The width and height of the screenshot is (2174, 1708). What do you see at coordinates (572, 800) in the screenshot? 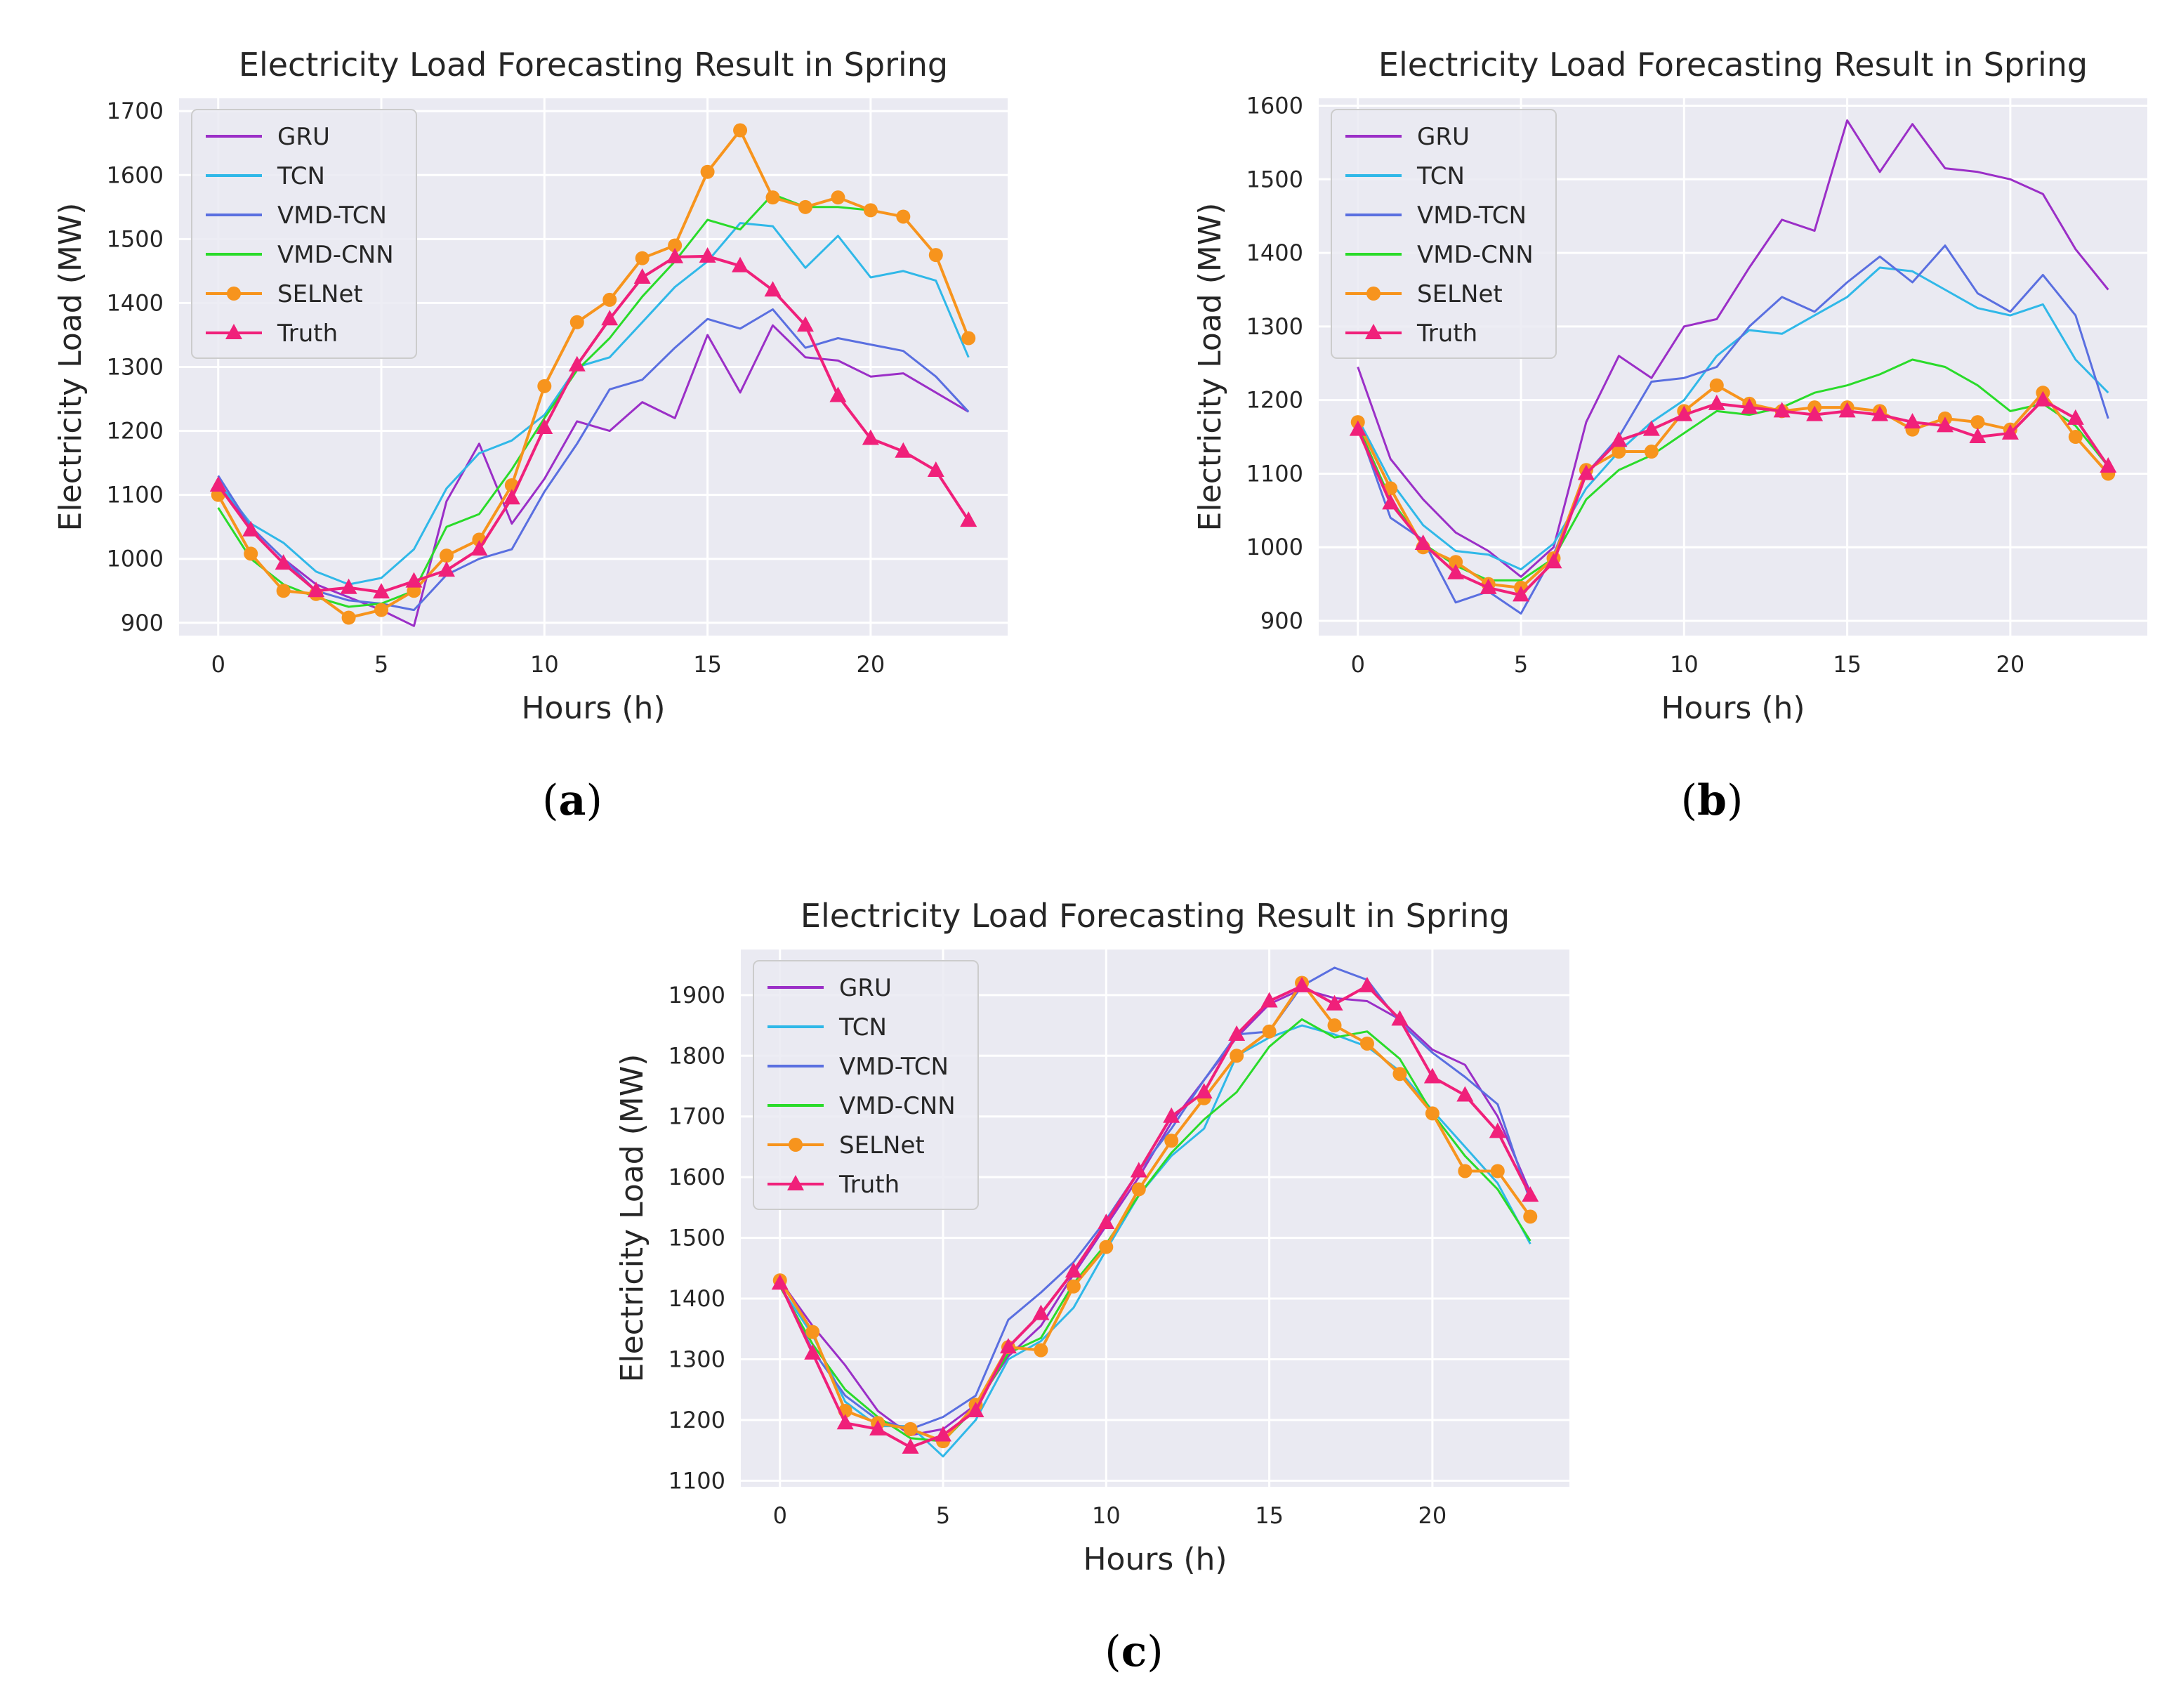
I see `panel-label: (a)` at bounding box center [572, 800].